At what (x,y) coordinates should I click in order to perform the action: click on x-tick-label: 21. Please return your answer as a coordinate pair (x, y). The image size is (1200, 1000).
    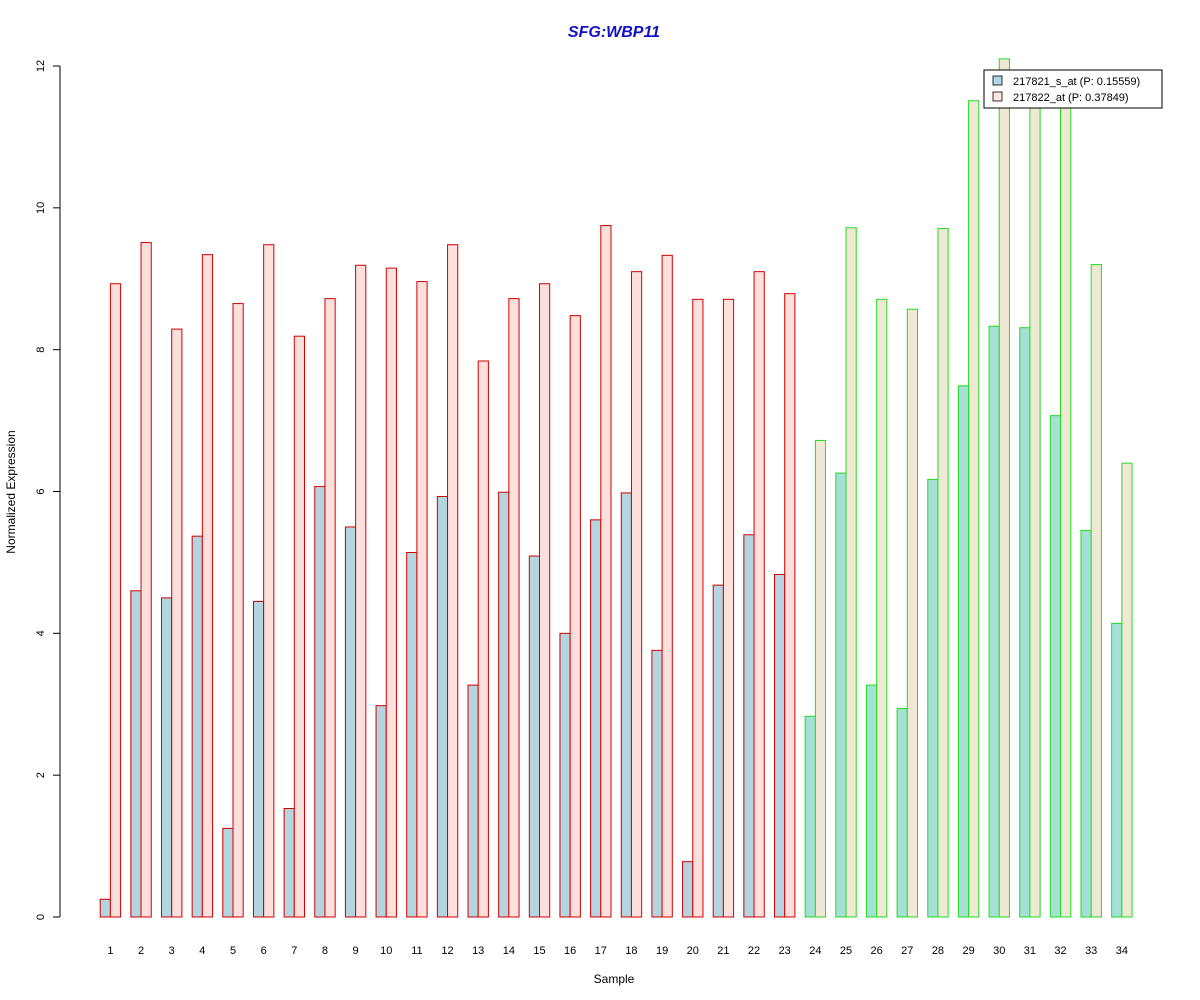
    Looking at the image, I should click on (723, 951).